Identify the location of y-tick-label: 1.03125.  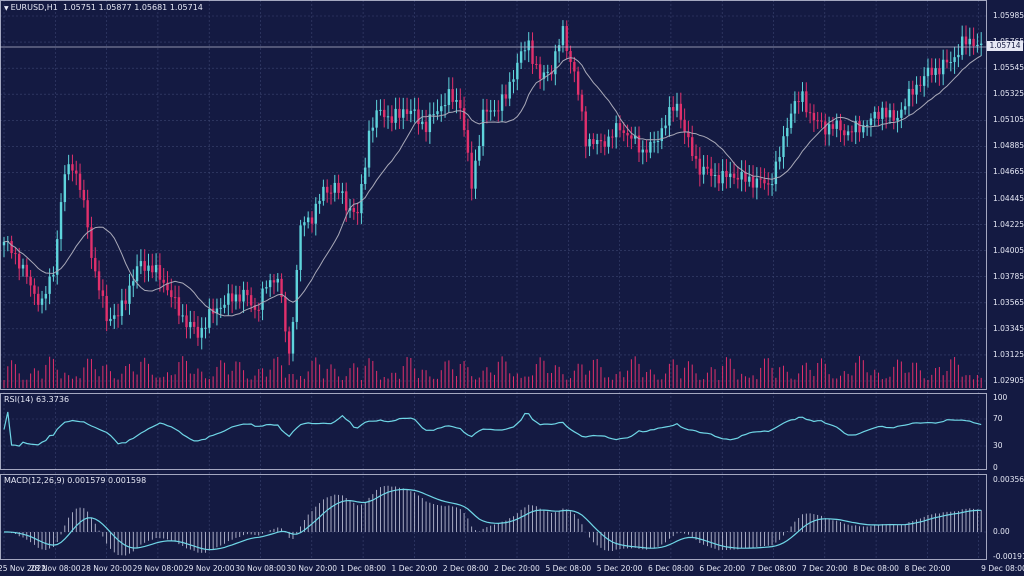
(1008, 354).